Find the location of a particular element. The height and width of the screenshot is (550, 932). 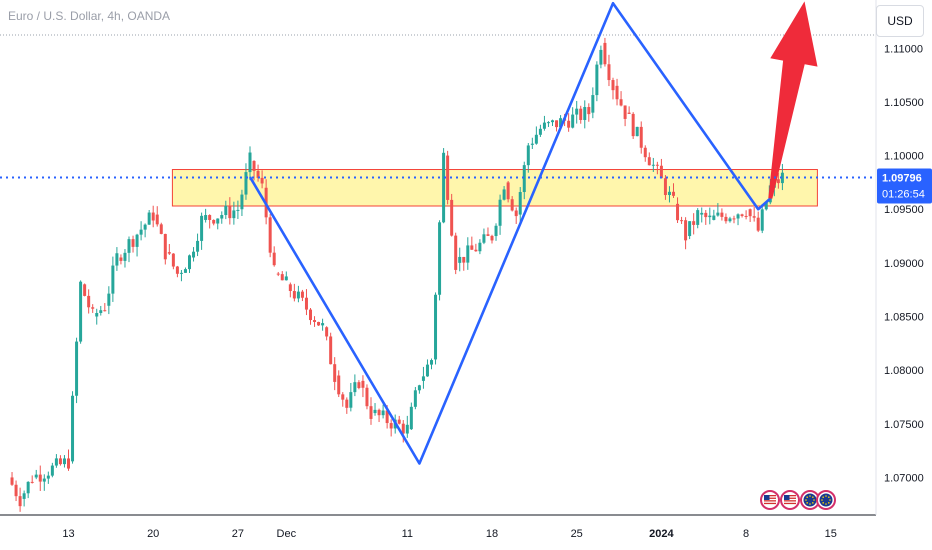

price-tag-price: 1.09796 is located at coordinates (902, 178).